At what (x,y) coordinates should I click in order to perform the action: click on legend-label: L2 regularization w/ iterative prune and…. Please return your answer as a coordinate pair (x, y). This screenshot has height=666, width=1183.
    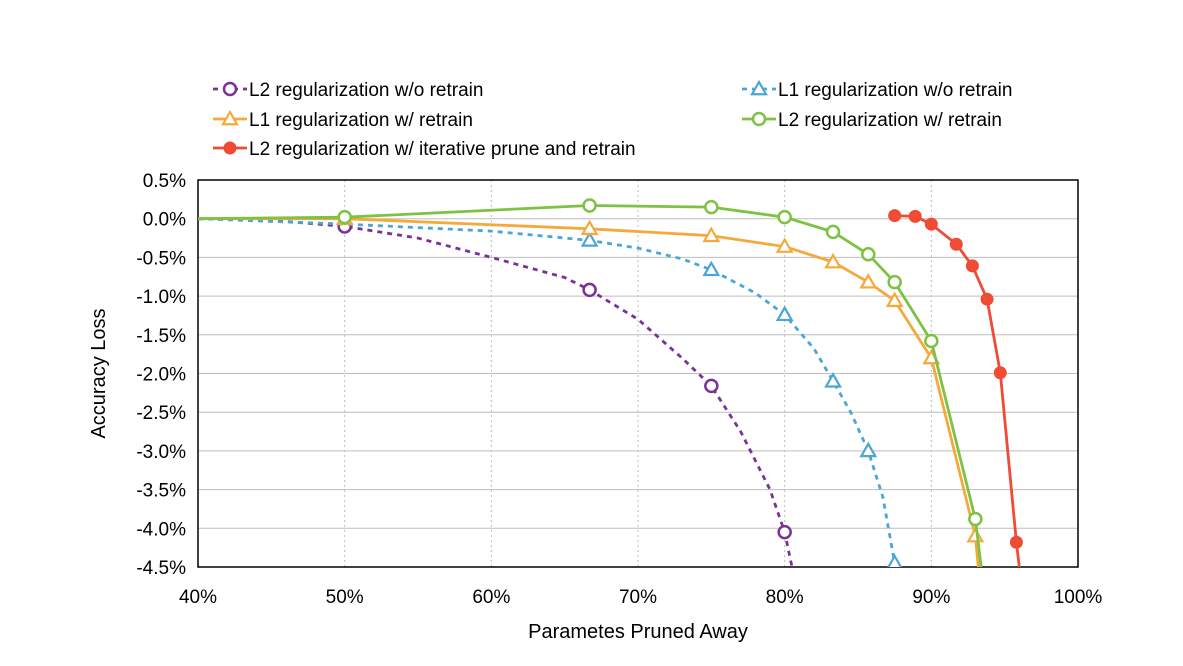
    Looking at the image, I should click on (442, 149).